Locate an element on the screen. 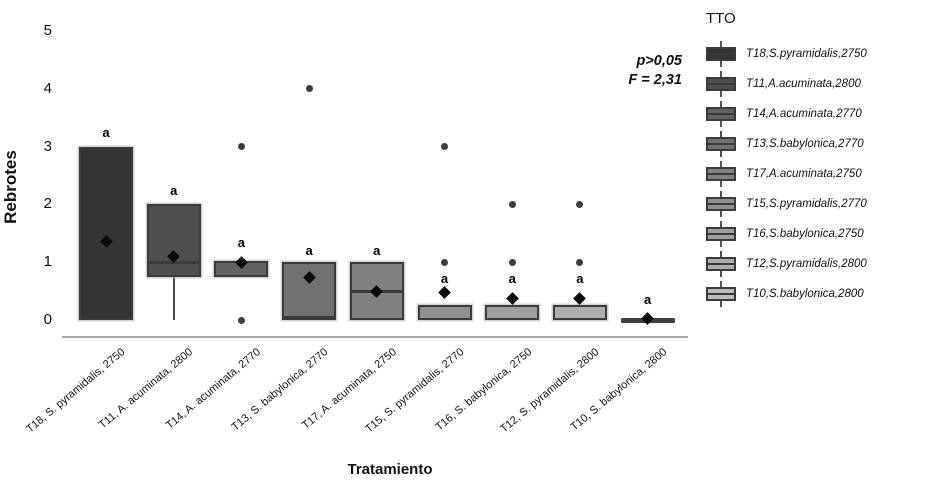  legend-item: T10,S.babylonica,2800 is located at coordinates (816, 294).